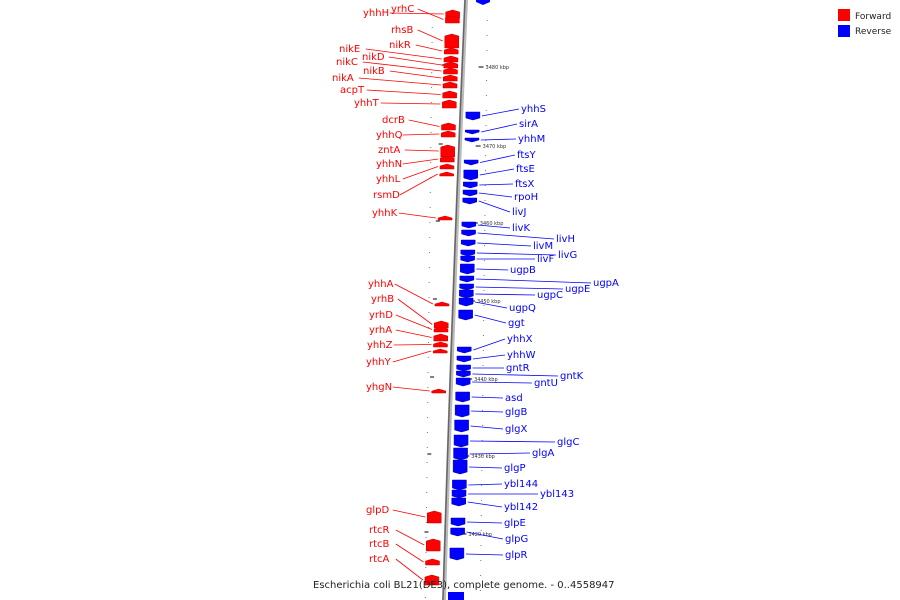 Image resolution: width=900 pixels, height=600 pixels. Describe the element at coordinates (349, 49) in the screenshot. I see `gene-label-nikE: nikE` at that location.